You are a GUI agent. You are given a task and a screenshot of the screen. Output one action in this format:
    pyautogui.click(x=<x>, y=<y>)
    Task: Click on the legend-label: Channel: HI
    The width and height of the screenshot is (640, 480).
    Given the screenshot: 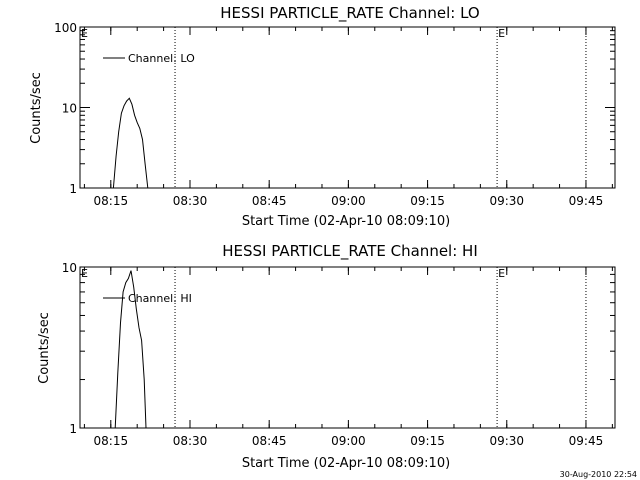 What is the action you would take?
    pyautogui.click(x=160, y=298)
    